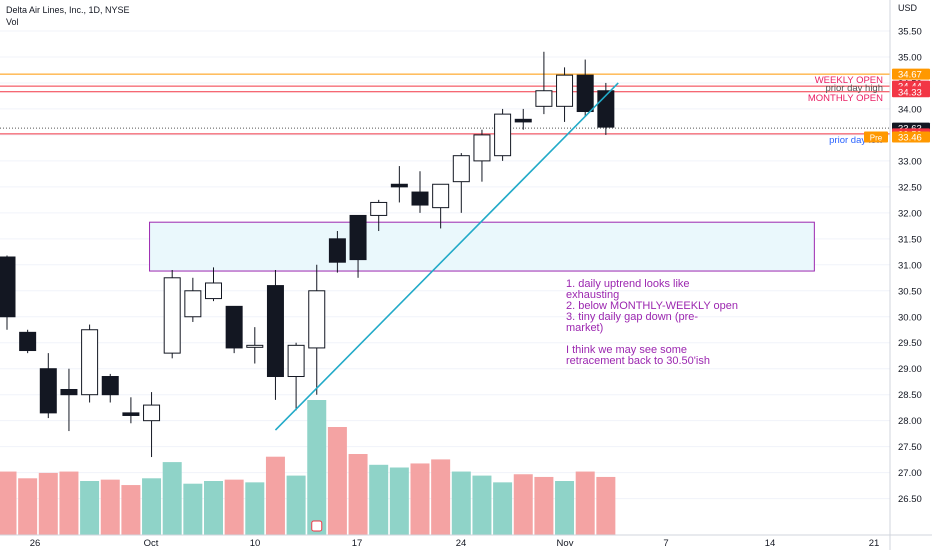 Image resolution: width=932 pixels, height=550 pixels. What do you see at coordinates (910, 265) in the screenshot?
I see `y-tick-label: 31.00` at bounding box center [910, 265].